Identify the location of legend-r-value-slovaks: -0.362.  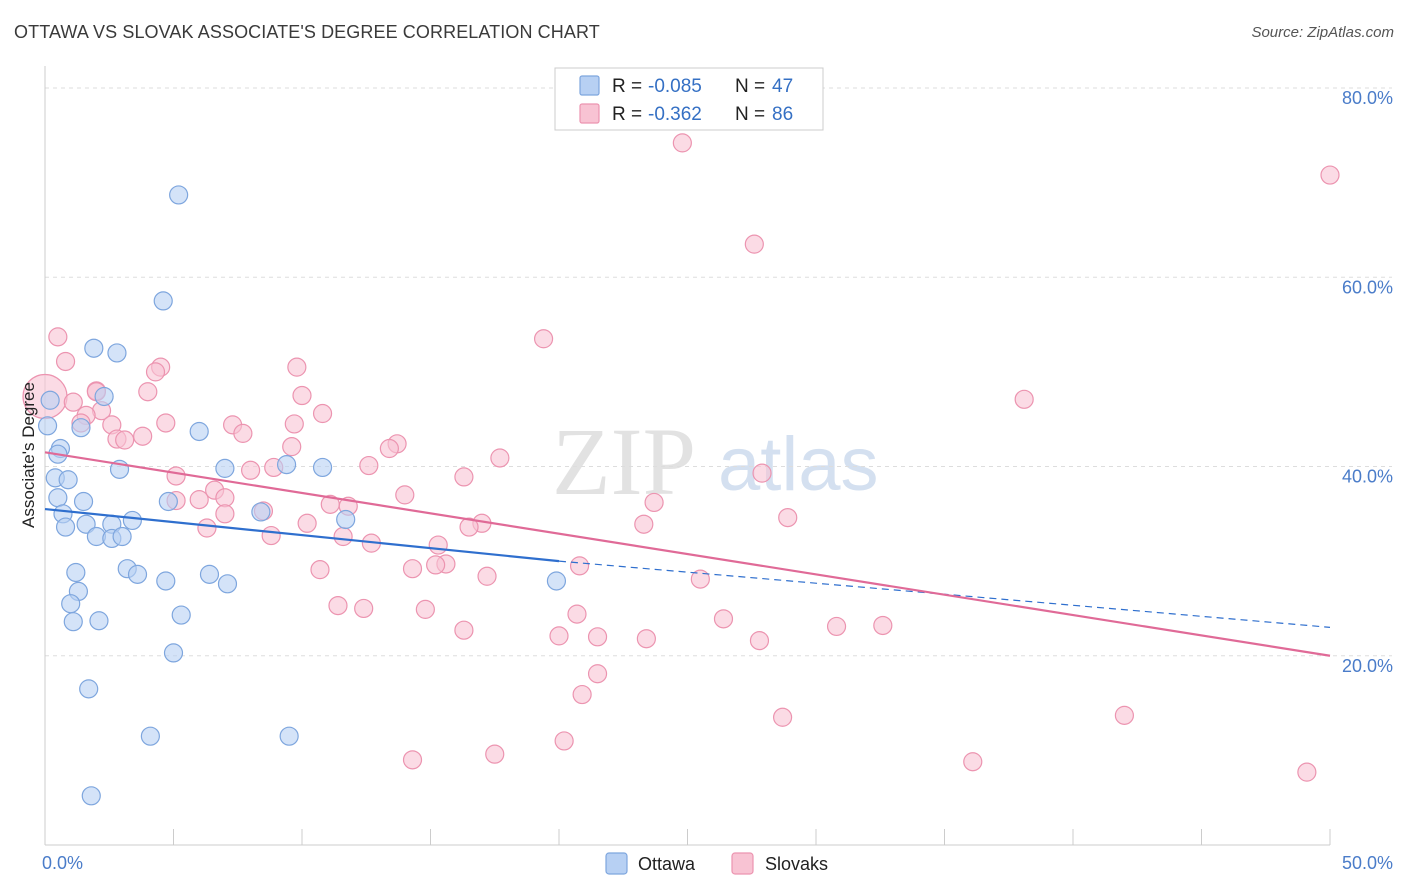
(675, 114).